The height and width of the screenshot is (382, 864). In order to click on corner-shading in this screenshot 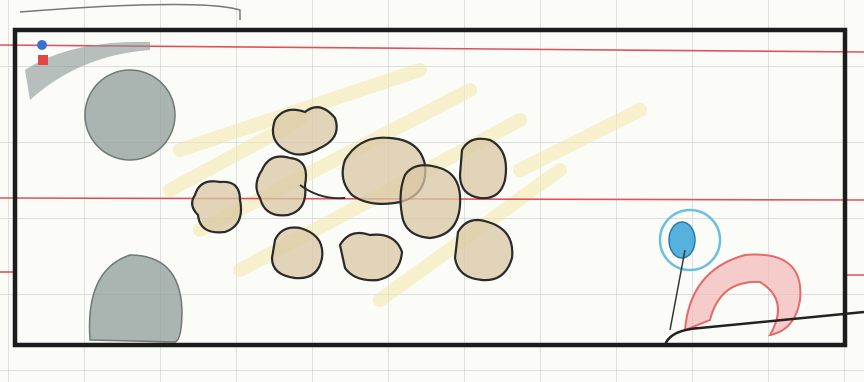, I will do `click(87, 70)`.